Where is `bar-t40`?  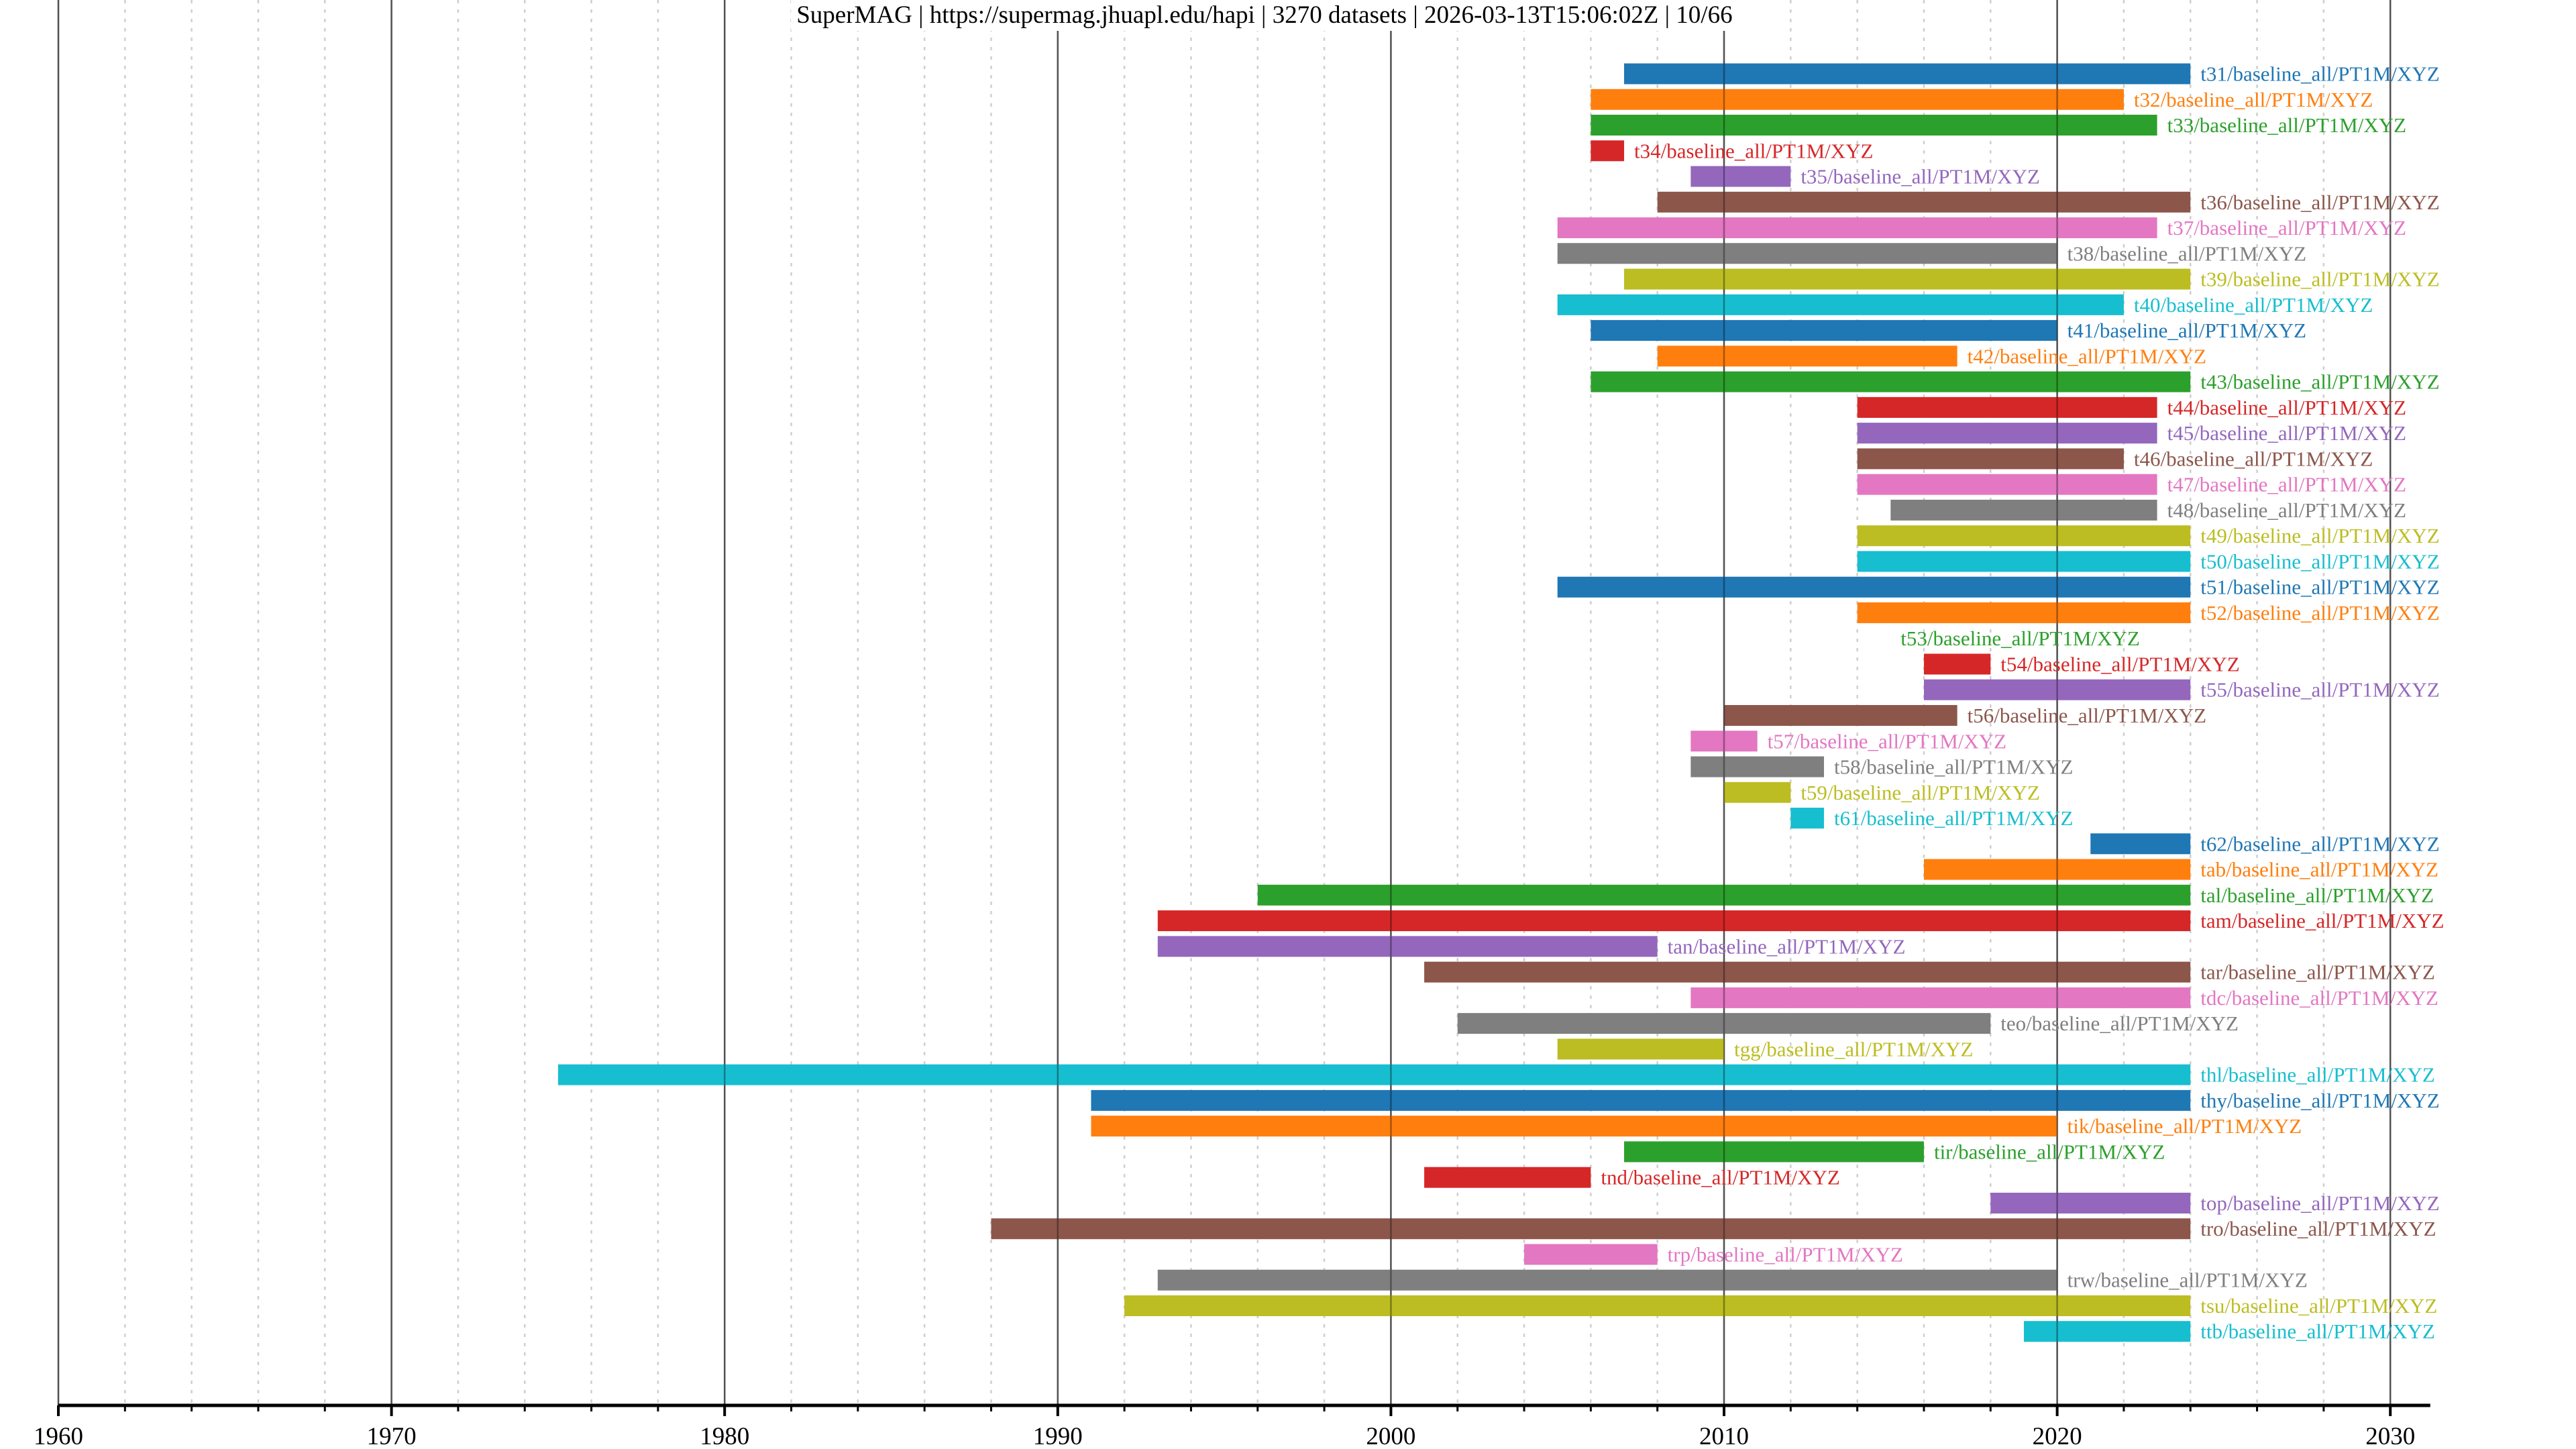
bar-t40 is located at coordinates (1840, 304).